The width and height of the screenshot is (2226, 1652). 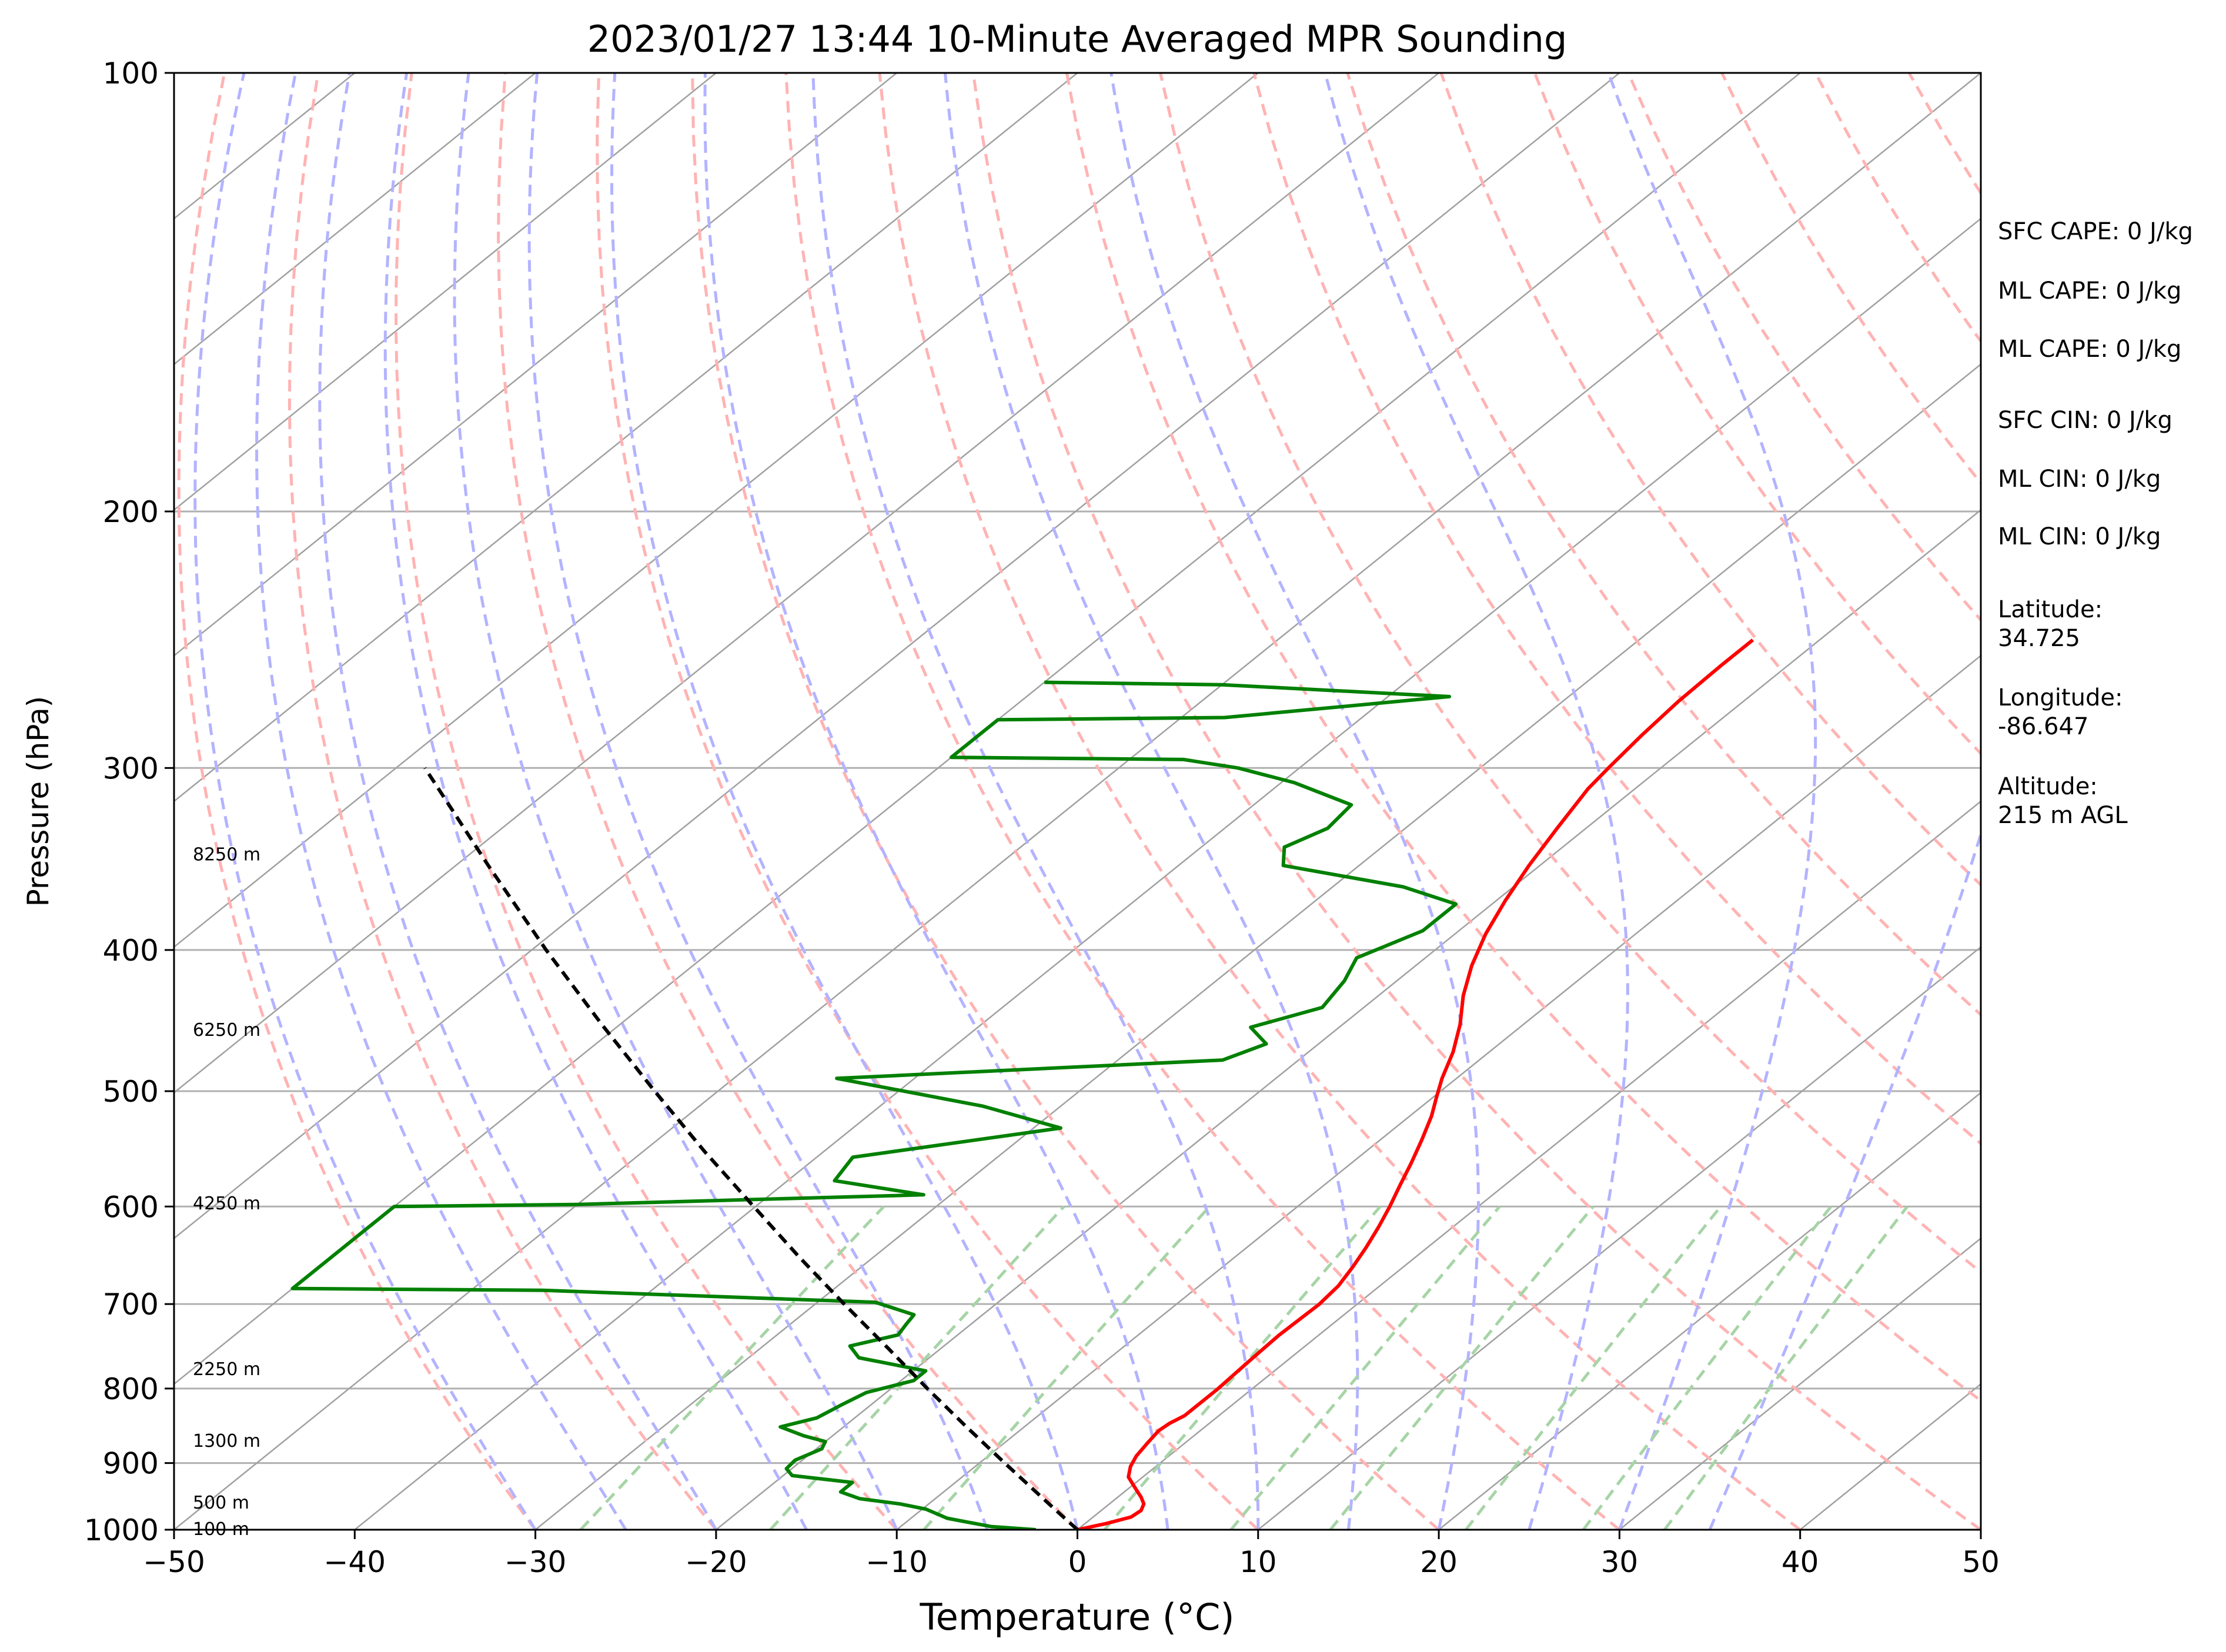 What do you see at coordinates (131, 951) in the screenshot?
I see `y-tick-label: 400` at bounding box center [131, 951].